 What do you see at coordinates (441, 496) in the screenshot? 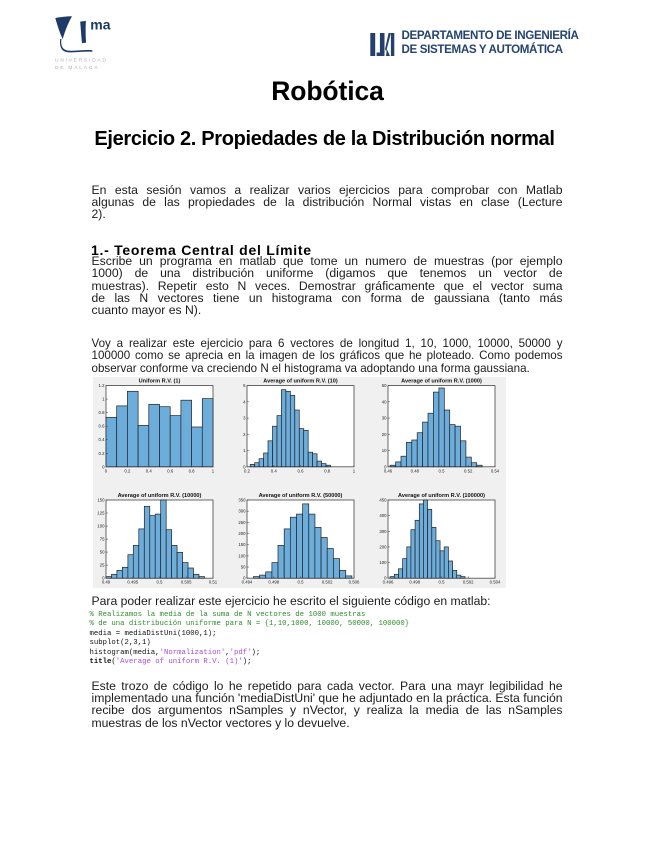
I see `svg-text:Average of uniform R.V. (10000: Average of uniform R.V. (100000)` at bounding box center [441, 496].